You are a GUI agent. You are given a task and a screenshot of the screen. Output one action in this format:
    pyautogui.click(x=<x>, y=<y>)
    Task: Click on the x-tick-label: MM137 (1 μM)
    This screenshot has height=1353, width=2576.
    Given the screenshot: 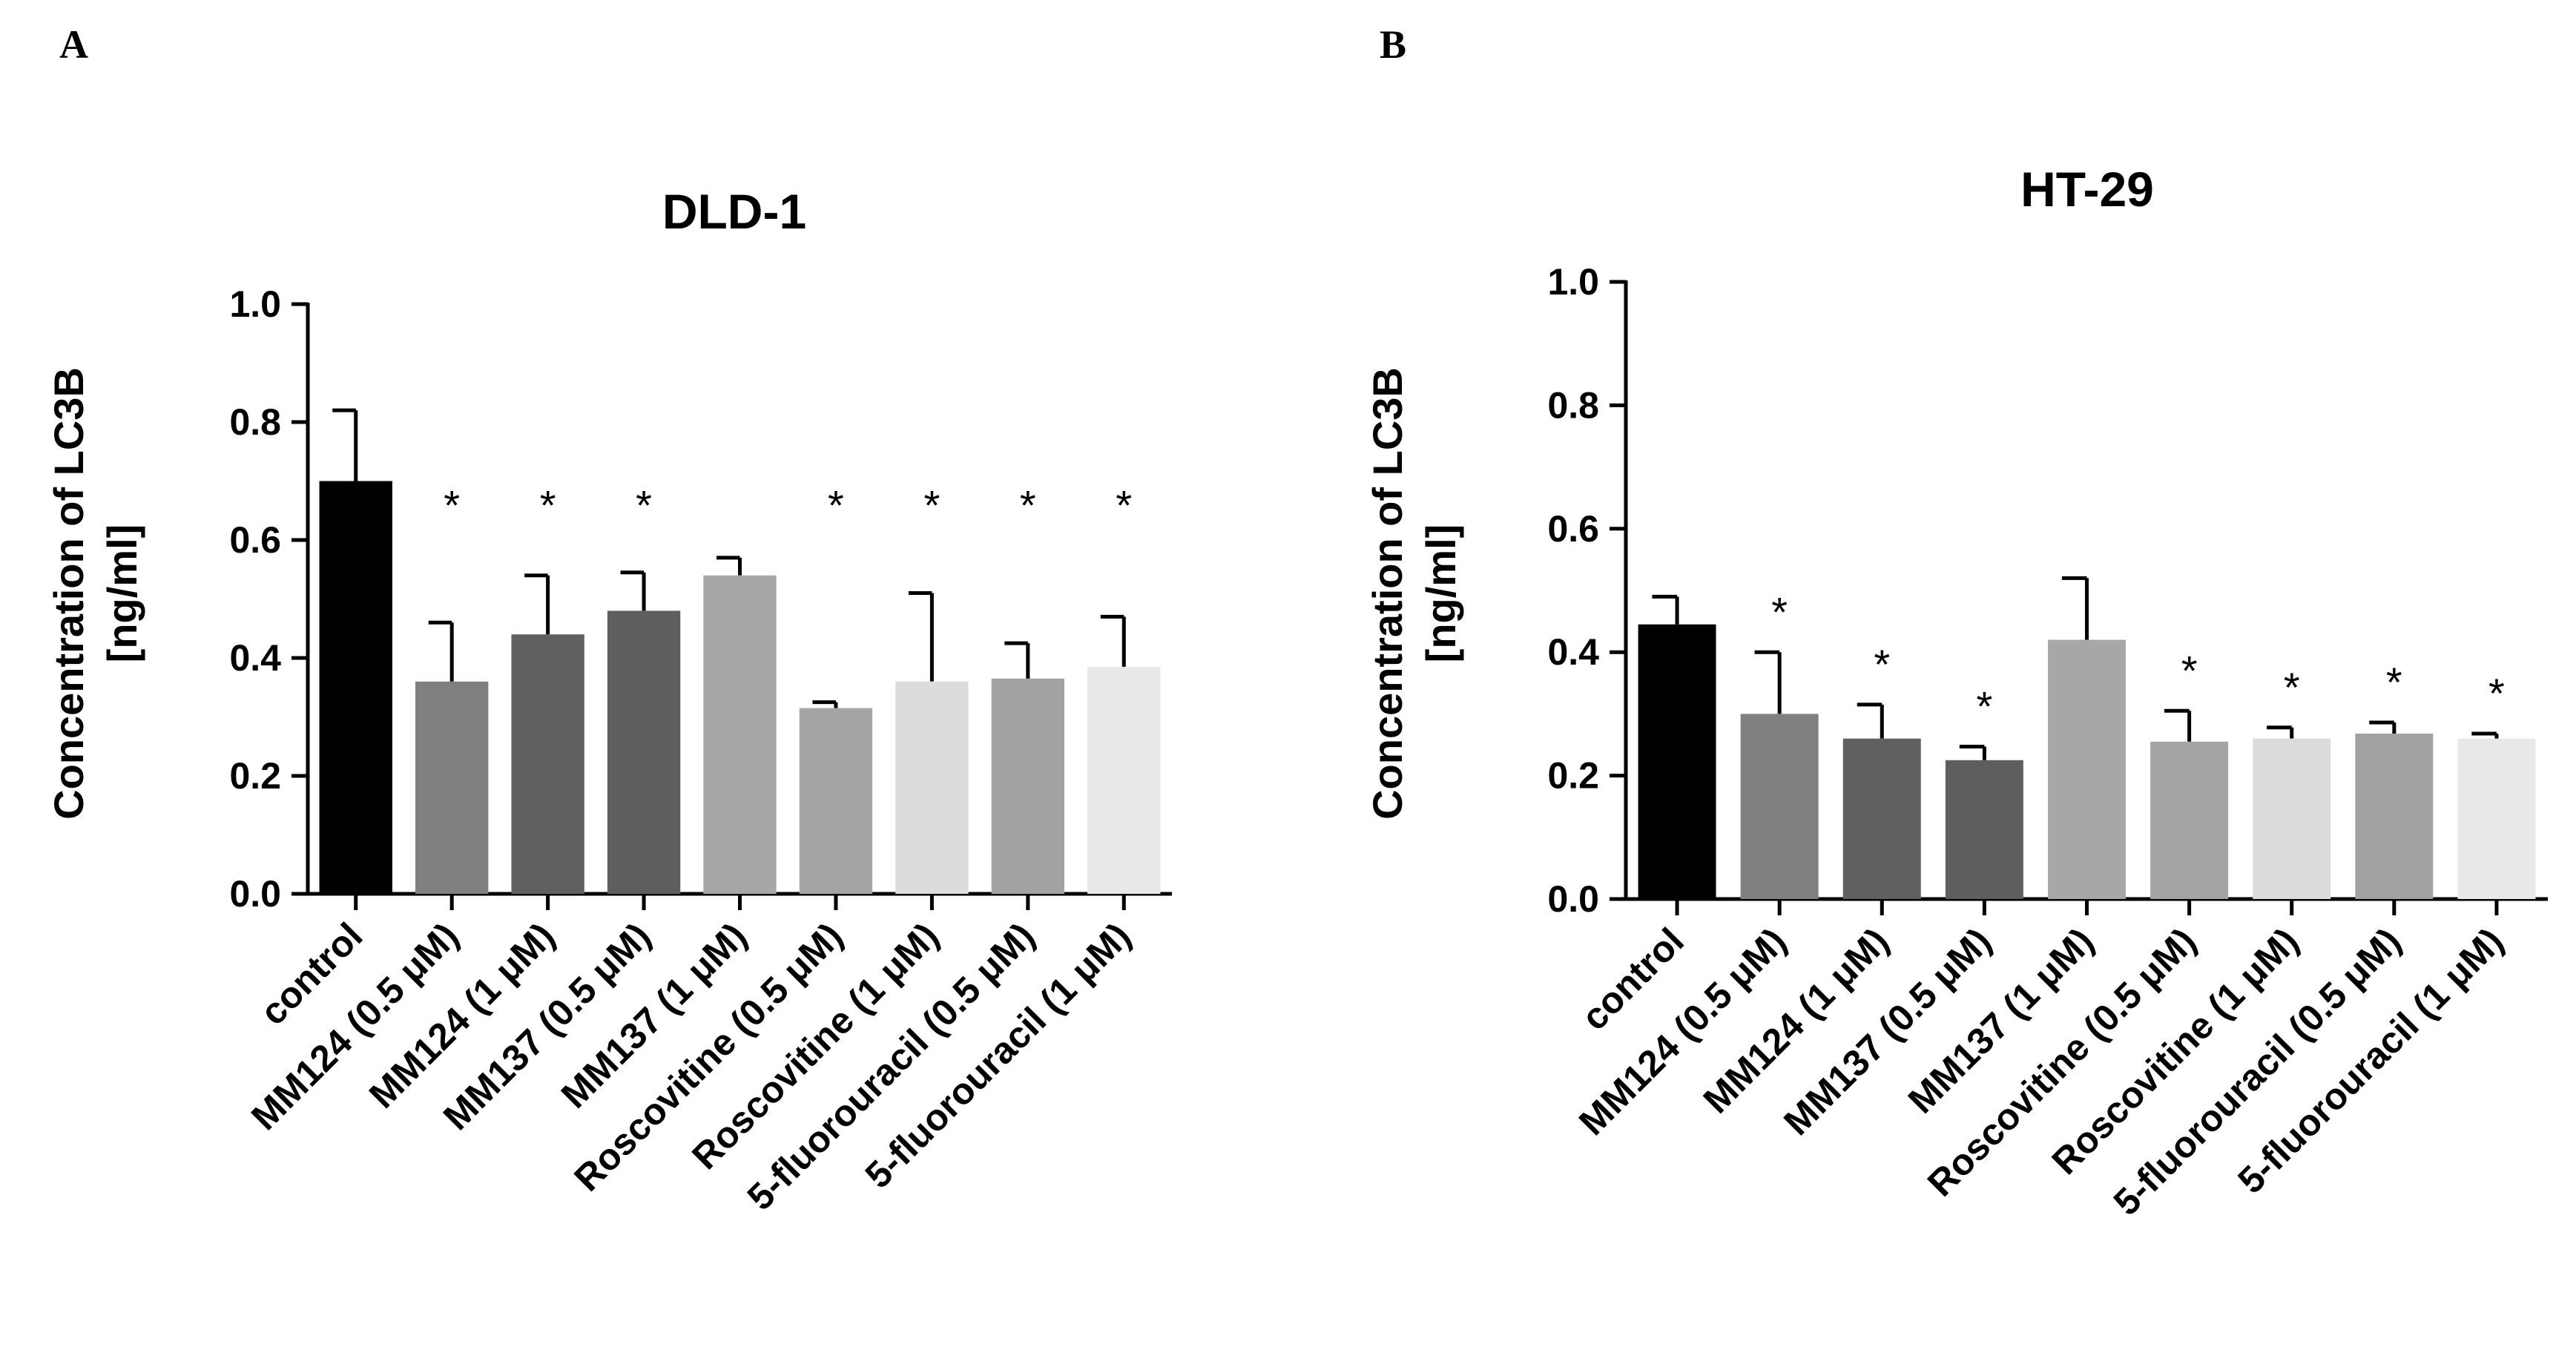 What is the action you would take?
    pyautogui.click(x=2001, y=1020)
    